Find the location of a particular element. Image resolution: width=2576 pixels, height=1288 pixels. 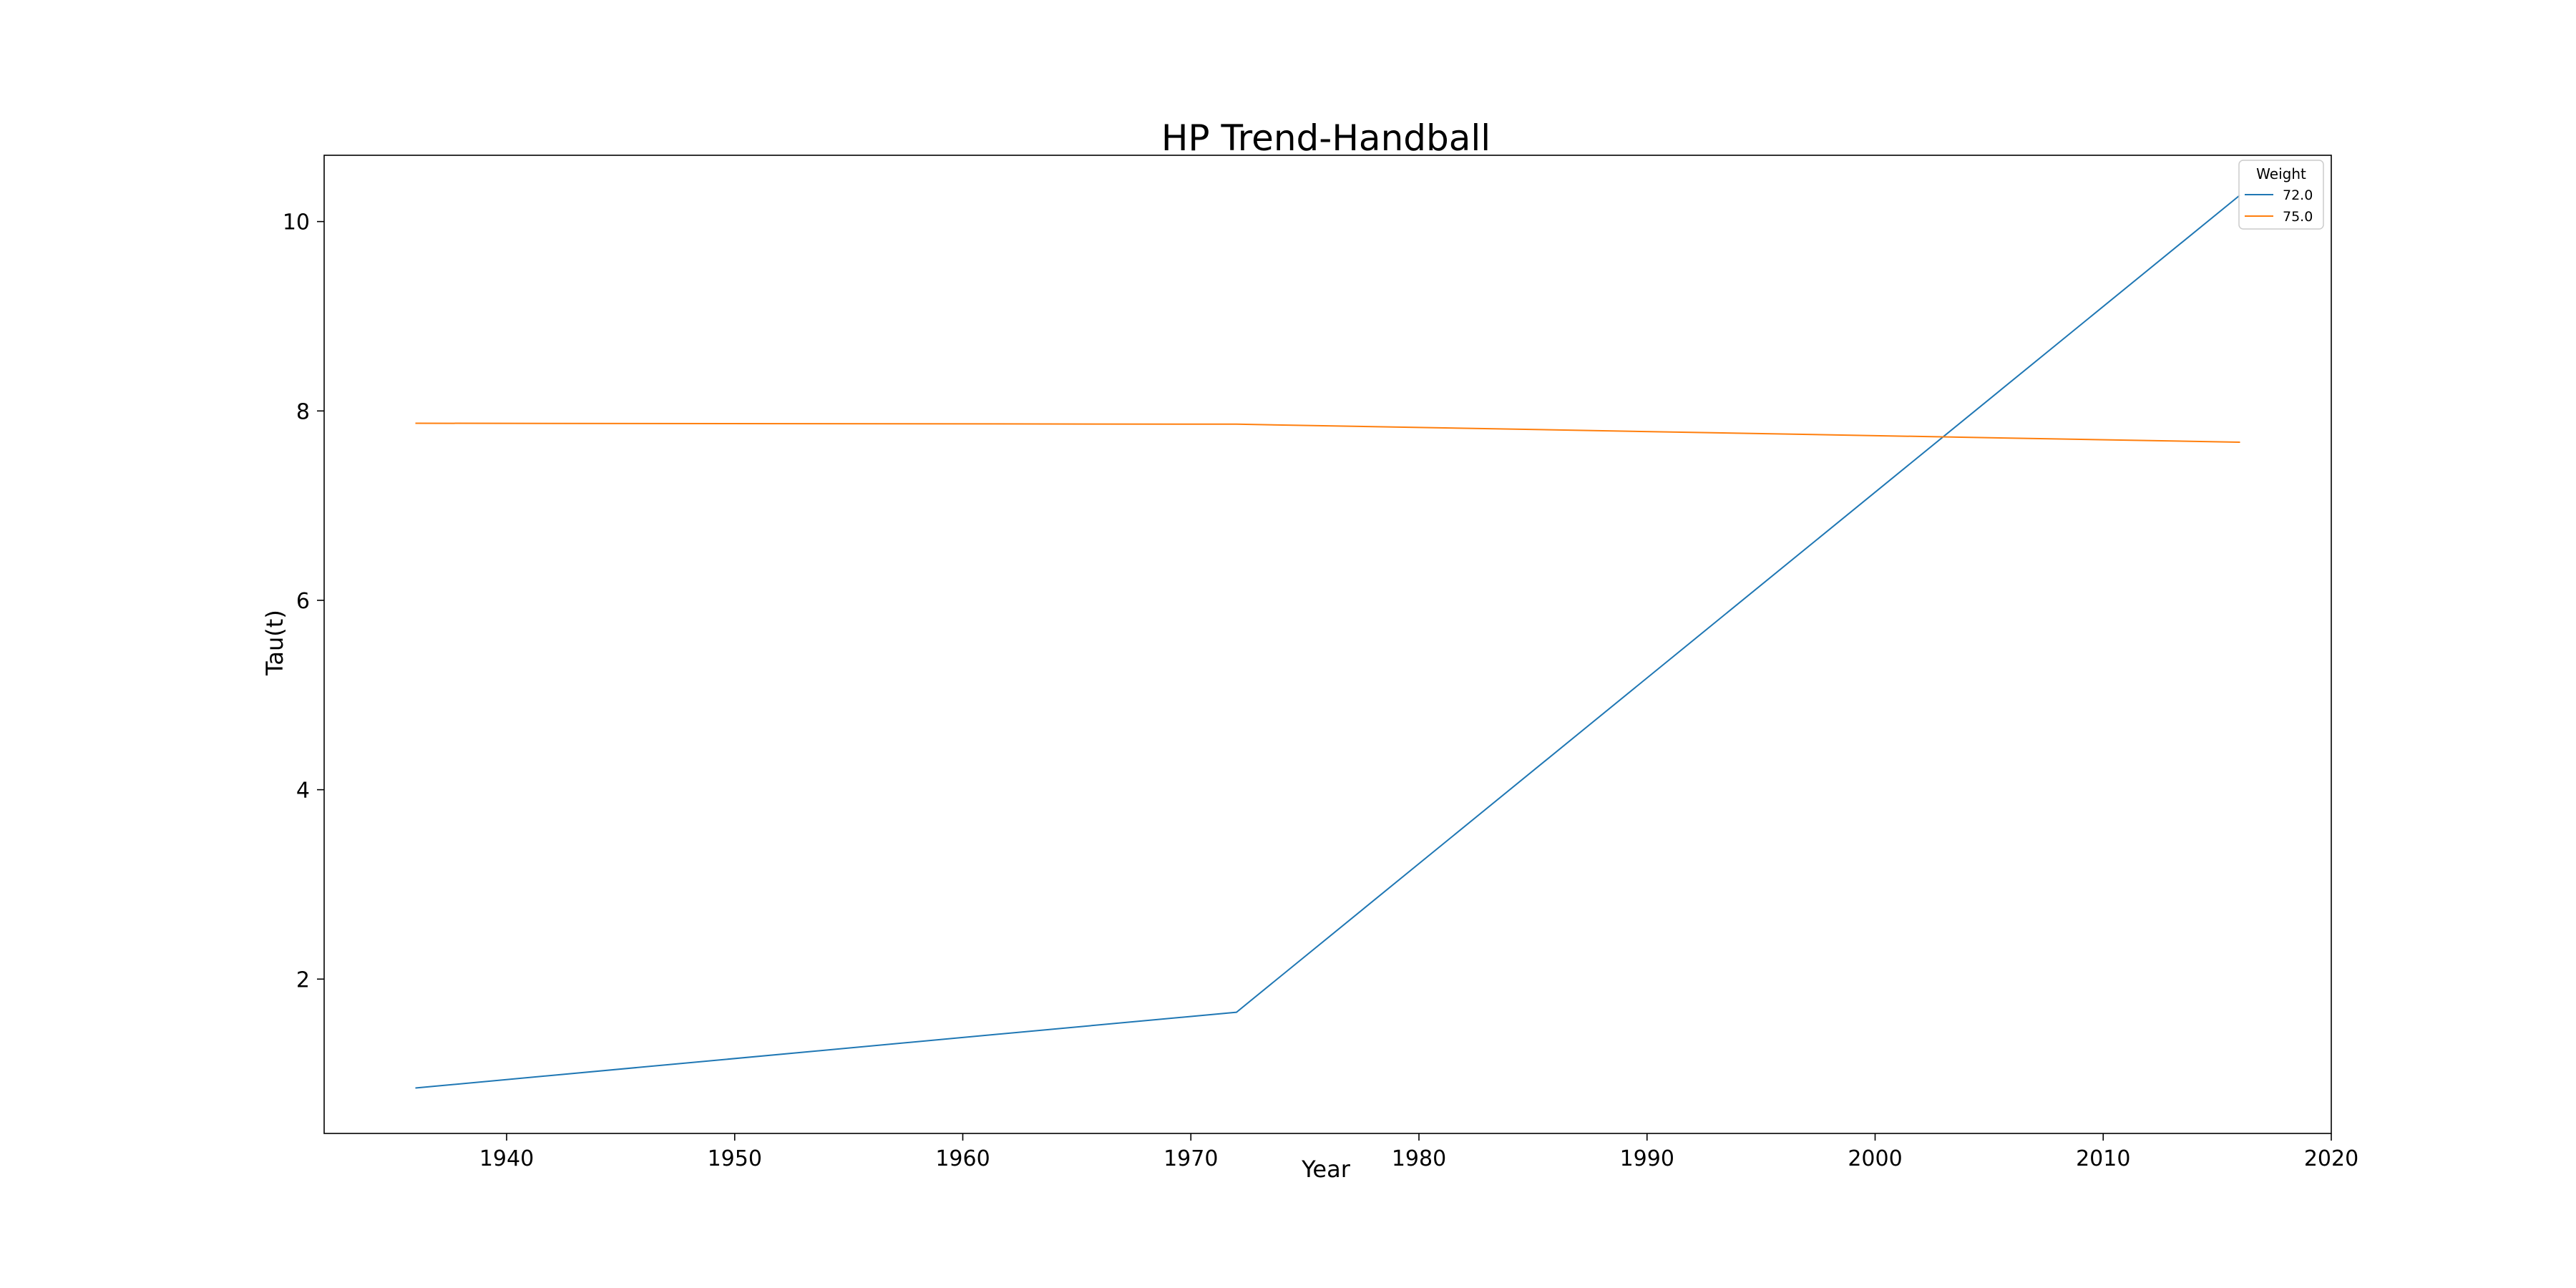

legend-title: Weight is located at coordinates (2281, 173).